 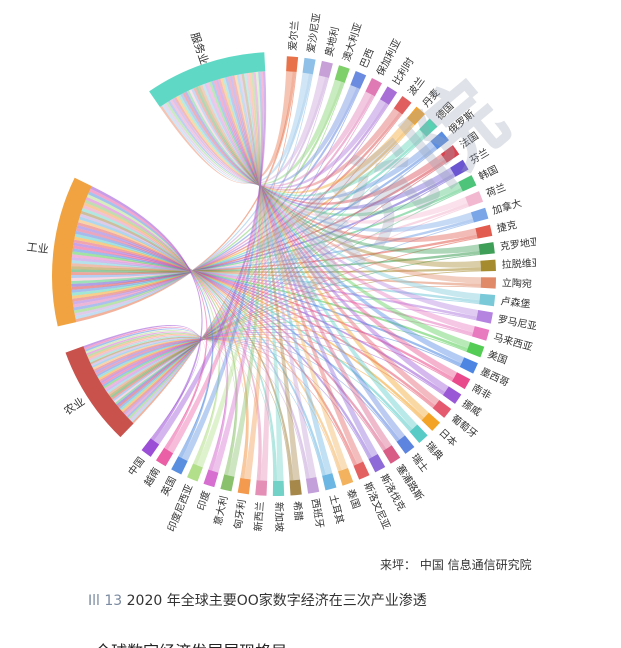 I want to click on country-label: 希腊, so click(x=298, y=510).